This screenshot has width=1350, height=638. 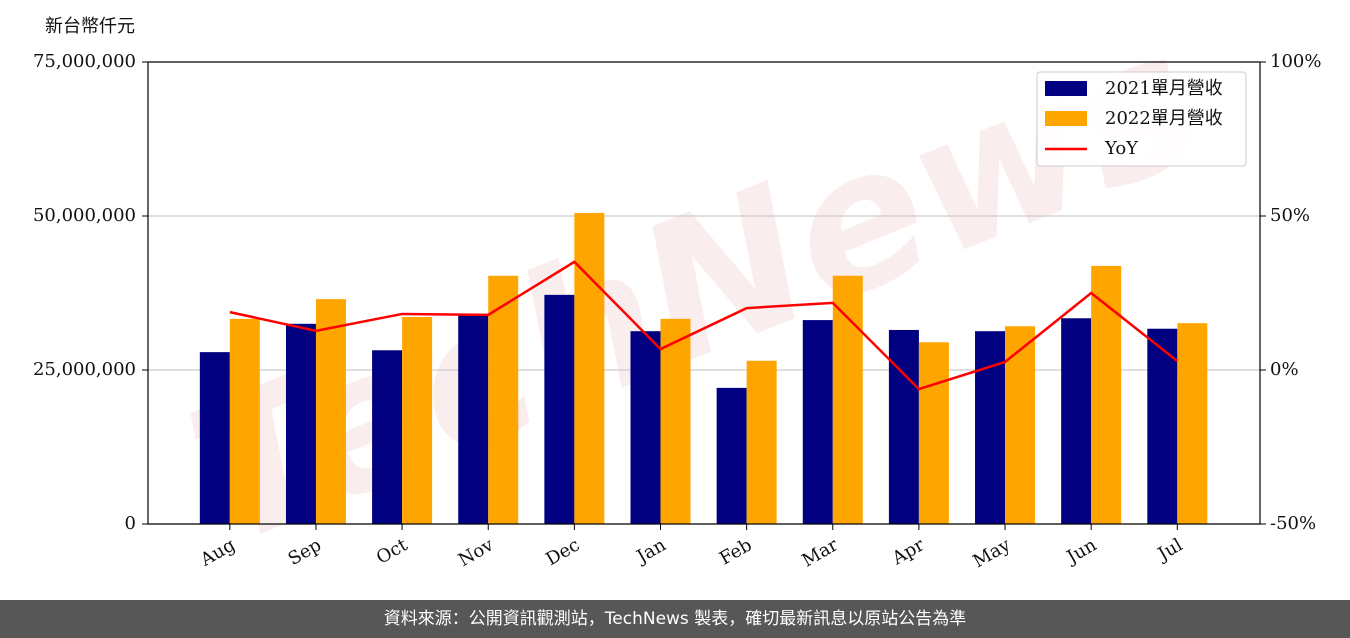 What do you see at coordinates (1290, 215) in the screenshot?
I see `y2-tick-label: 50%` at bounding box center [1290, 215].